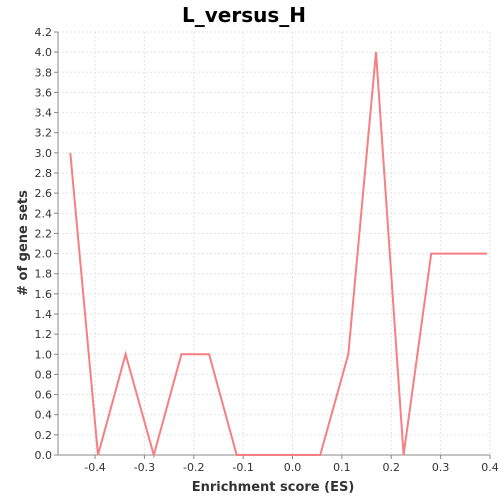  Describe the element at coordinates (44, 314) in the screenshot. I see `y-tick-label: 1.4` at that location.